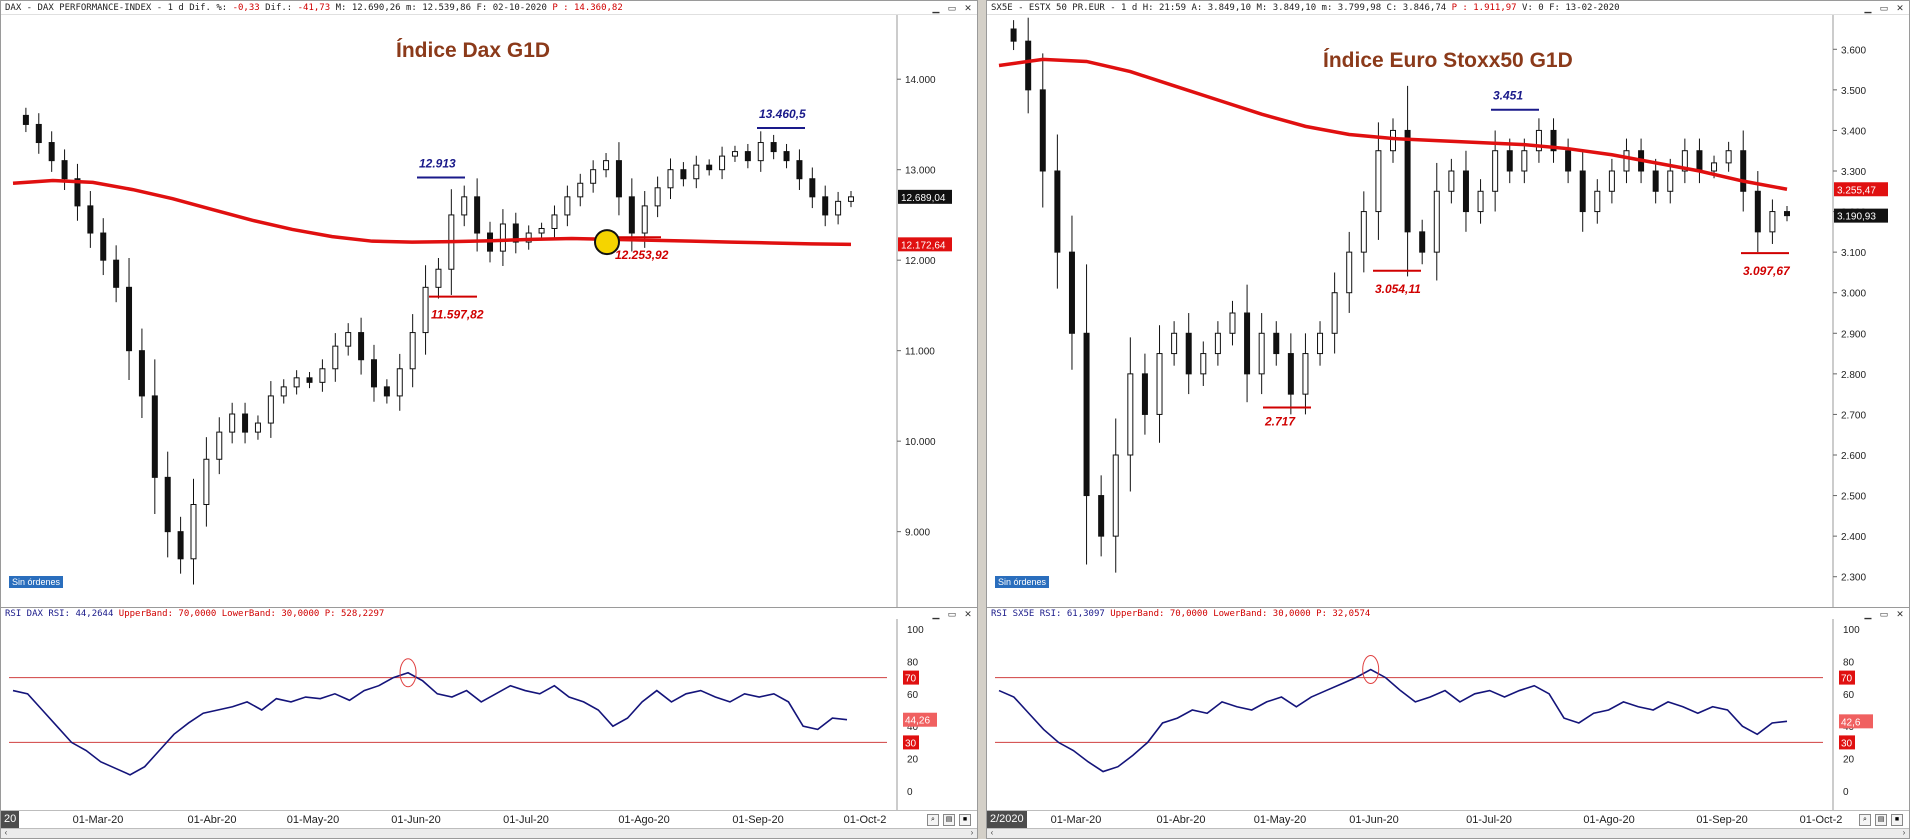 The width and height of the screenshot is (1910, 839). Describe the element at coordinates (913, 662) in the screenshot. I see `left-rsi-tick-label: 80` at that location.